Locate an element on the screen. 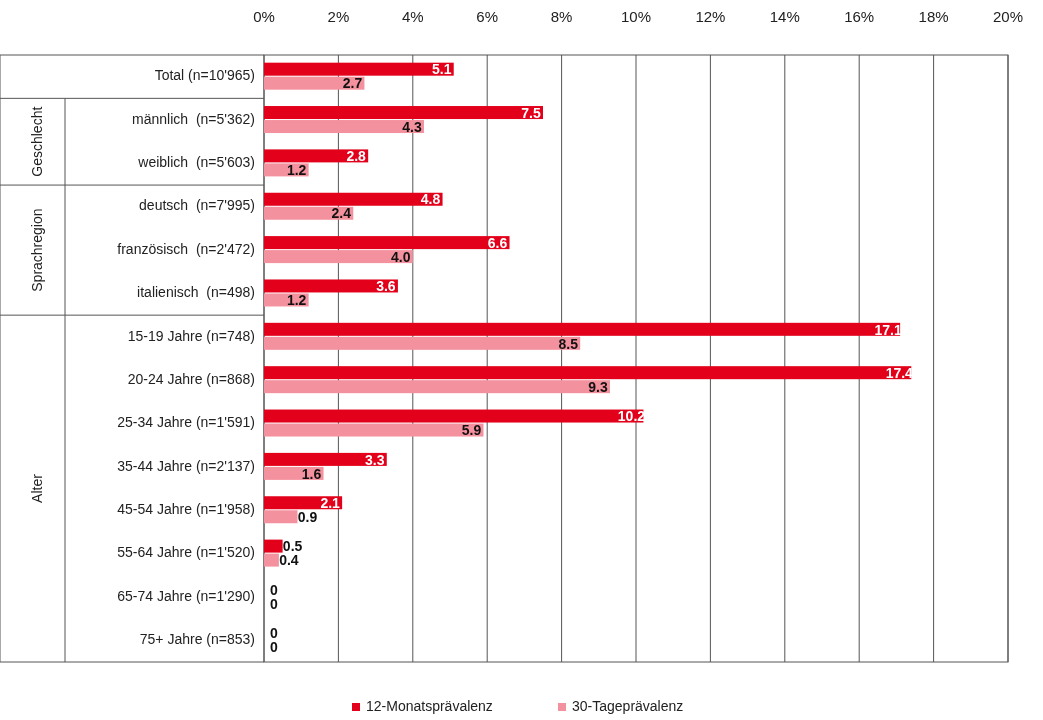 This screenshot has width=1043, height=720. legend-label: 12-Monatsprävalenz is located at coordinates (429, 705).